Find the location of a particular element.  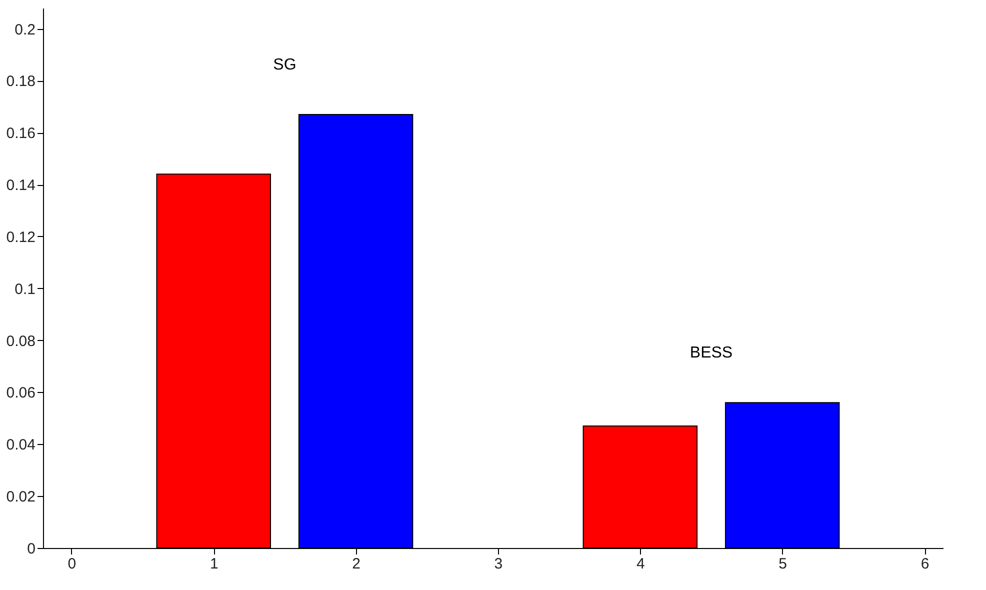

y-tick-label: 0.16 is located at coordinates (21, 133).